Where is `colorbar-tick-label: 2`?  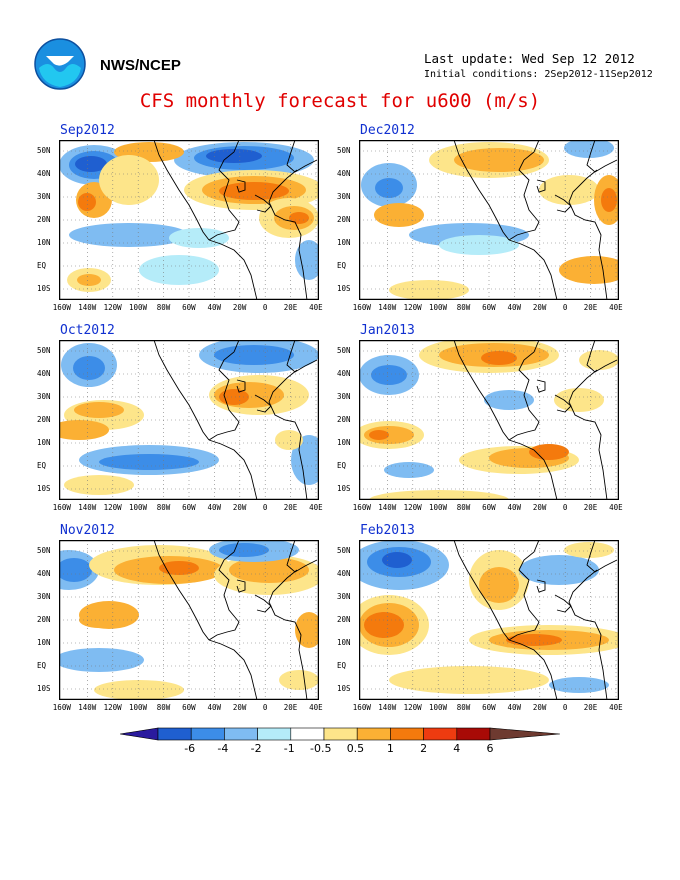 colorbar-tick-label: 2 is located at coordinates (424, 748).